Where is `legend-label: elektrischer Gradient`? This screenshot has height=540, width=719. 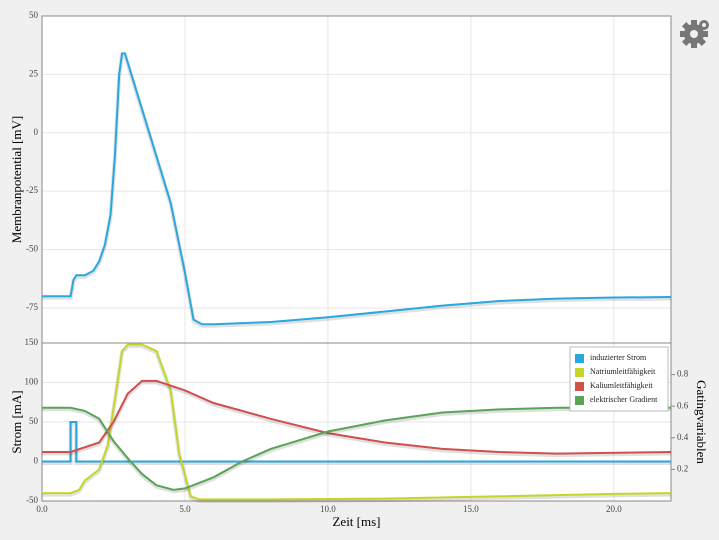
legend-label: elektrischer Gradient is located at coordinates (624, 399).